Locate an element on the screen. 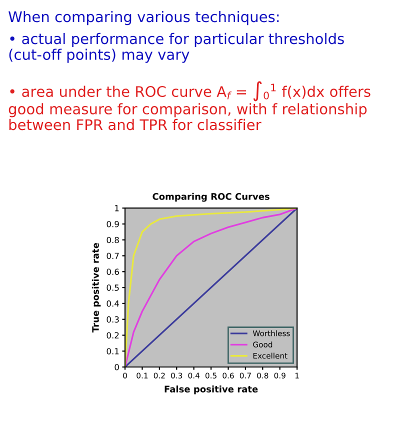  text: When comparing various techniques: is located at coordinates (143, 18).